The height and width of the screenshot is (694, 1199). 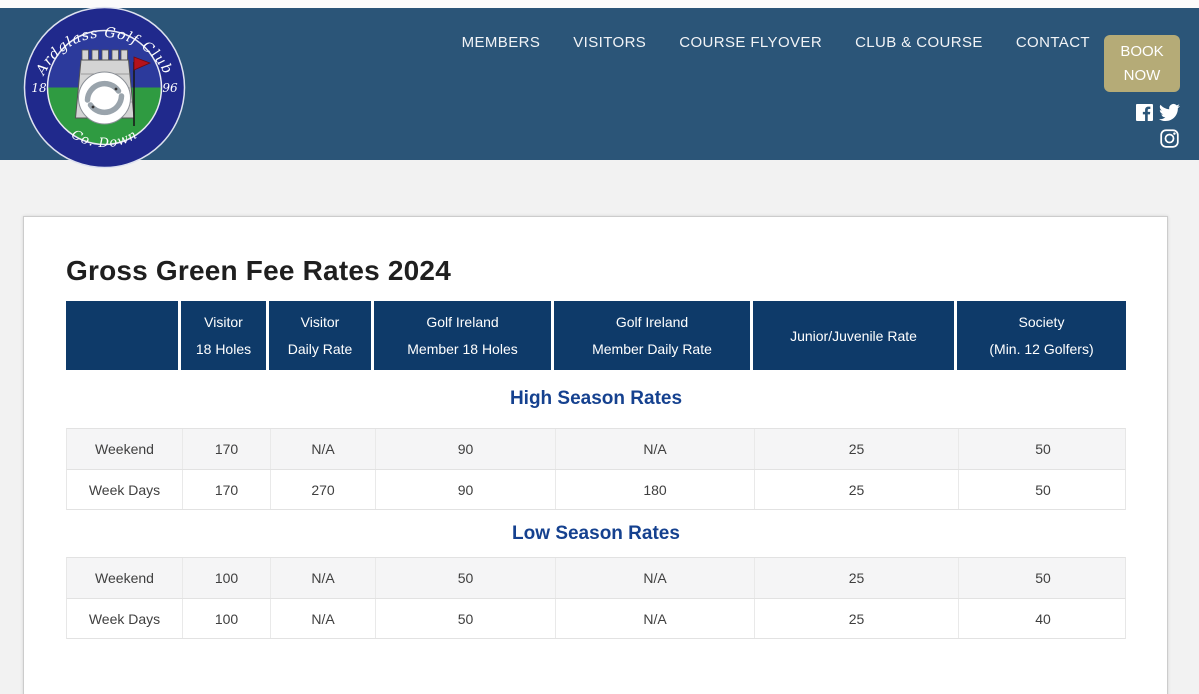 I want to click on table-row-high-weekend: Weekend 170 N/A 90 N/A 25 50, so click(x=596, y=448).